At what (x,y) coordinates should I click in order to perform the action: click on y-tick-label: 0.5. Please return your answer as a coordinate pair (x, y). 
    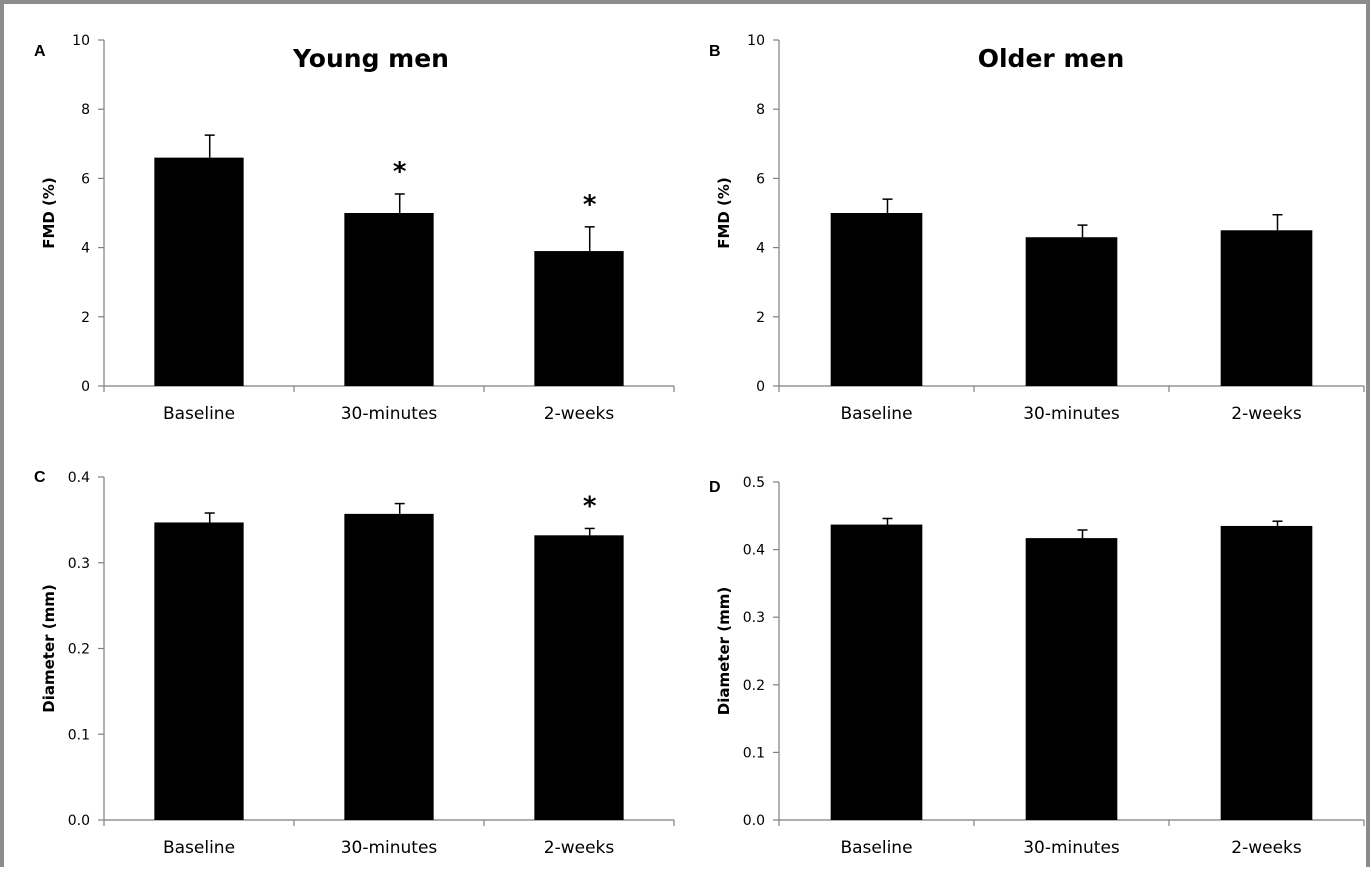
    Looking at the image, I should click on (754, 483).